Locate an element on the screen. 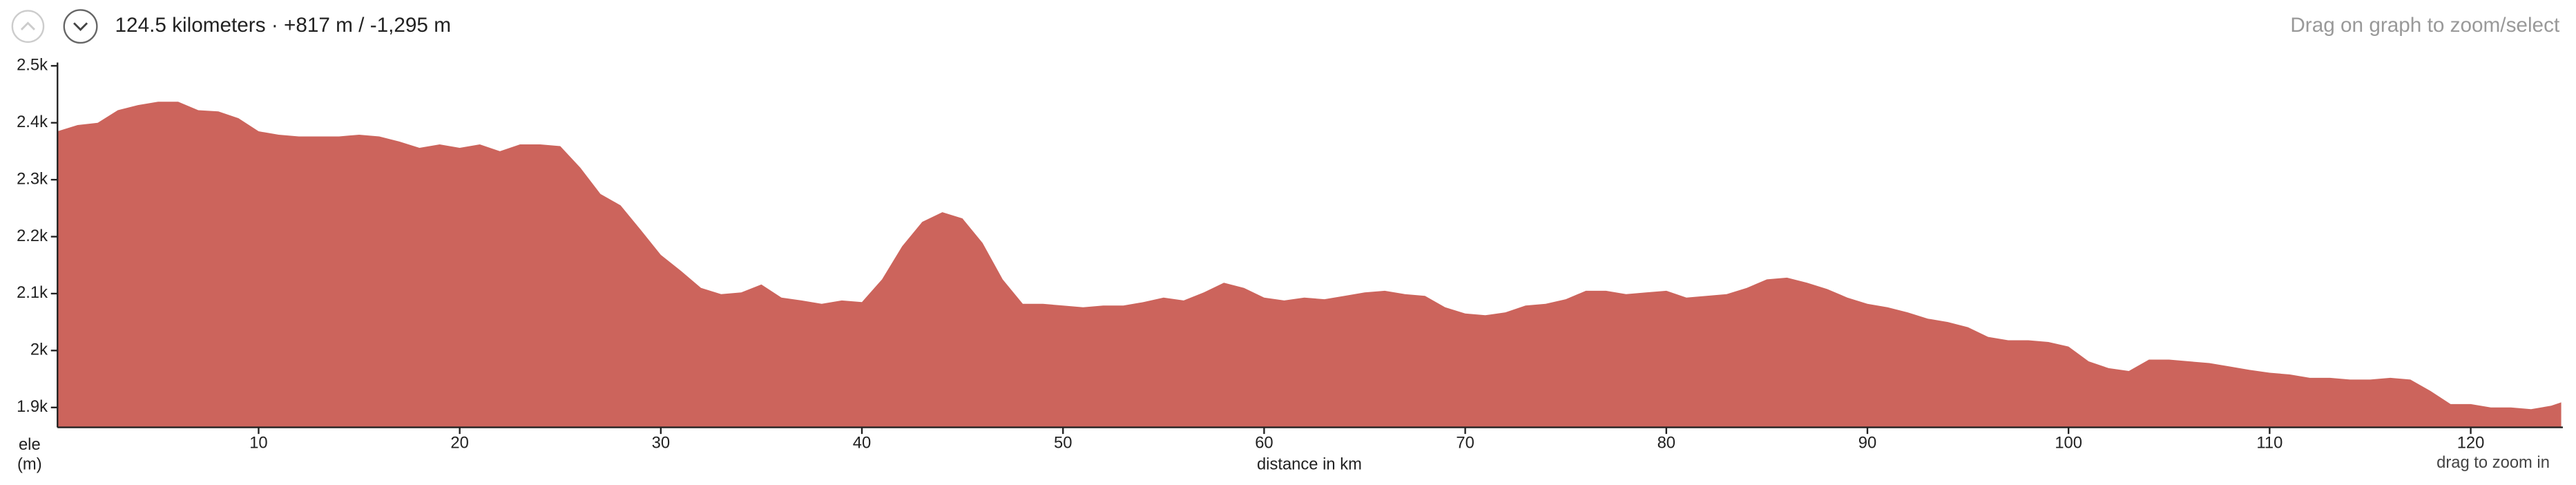 This screenshot has width=2576, height=485. y-tick-label: 2.2k is located at coordinates (32, 236).